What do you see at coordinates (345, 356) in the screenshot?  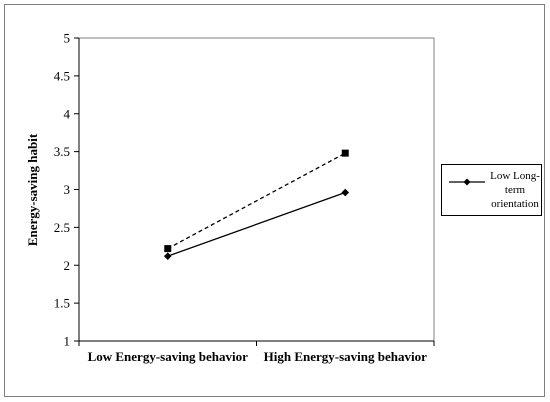 I see `x-category-label: High Energy-saving behavior` at bounding box center [345, 356].